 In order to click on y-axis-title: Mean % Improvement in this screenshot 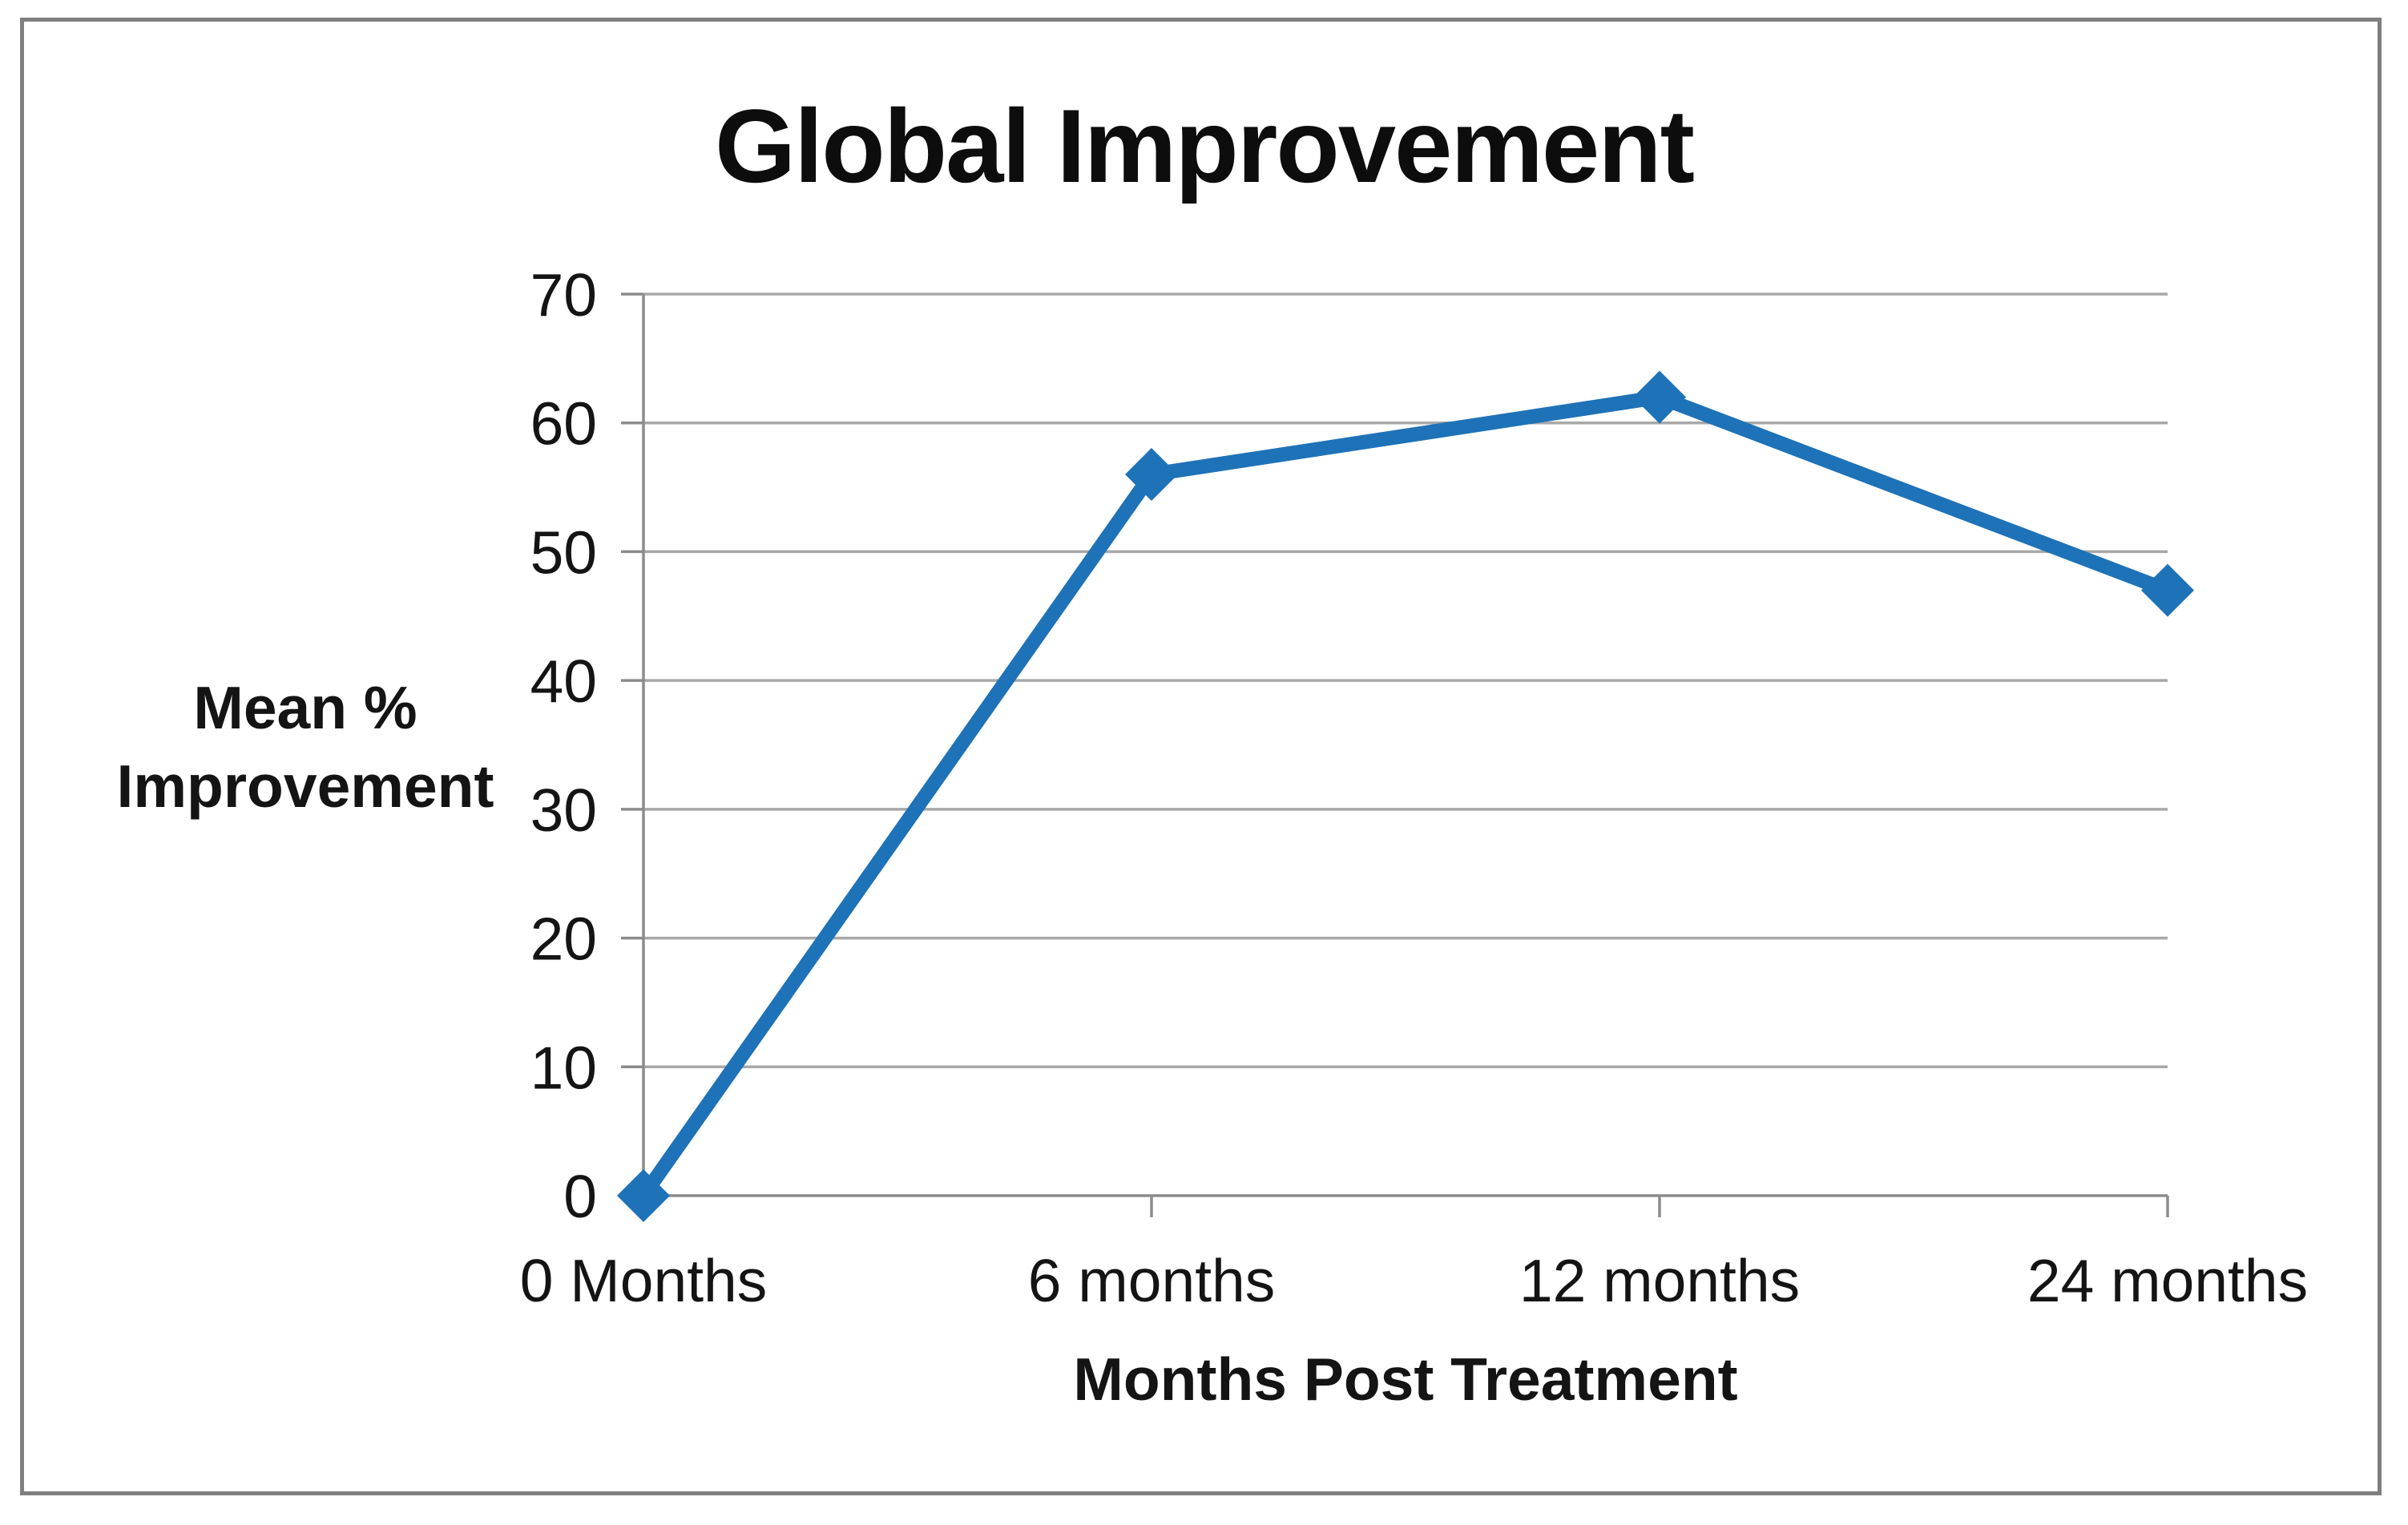, I will do `click(305, 747)`.